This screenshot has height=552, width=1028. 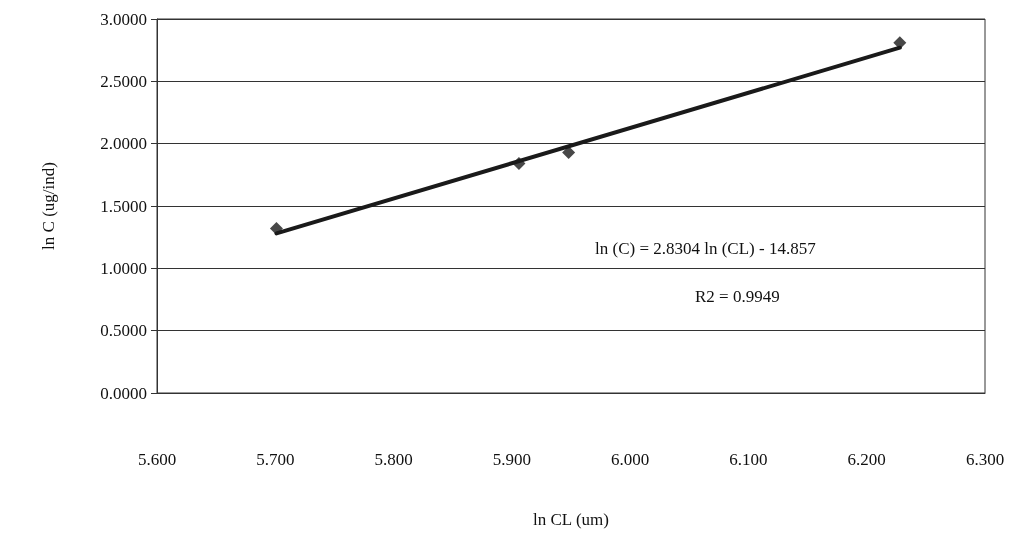 What do you see at coordinates (748, 459) in the screenshot?
I see `x-tick-label: 6.100` at bounding box center [748, 459].